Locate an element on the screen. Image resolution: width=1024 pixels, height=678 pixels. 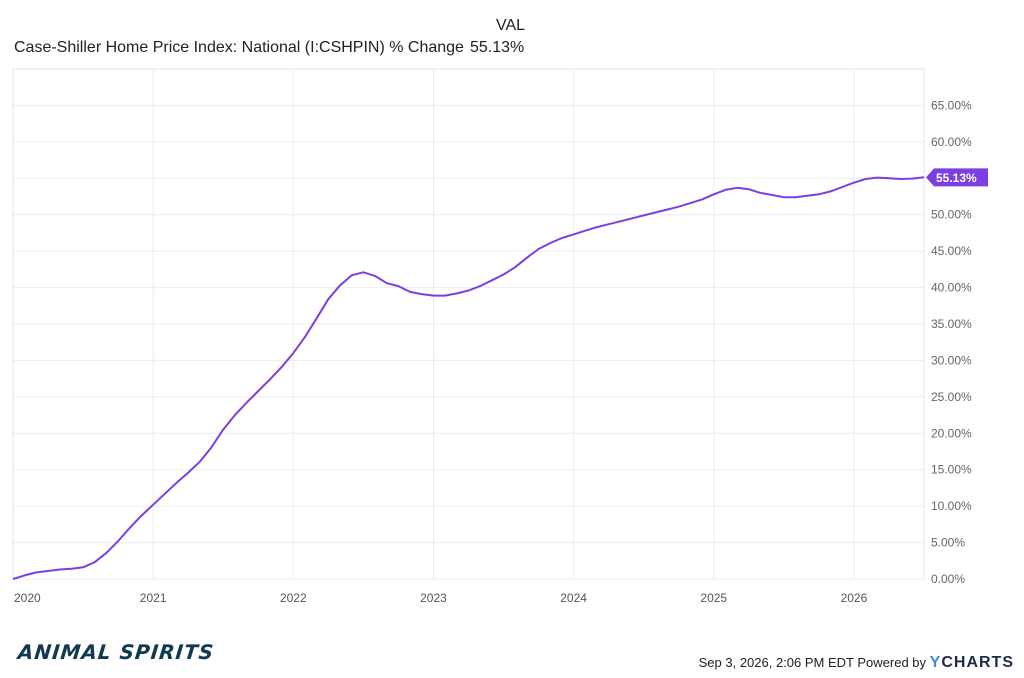
ycharts-logo: YCHARTS is located at coordinates (972, 662).